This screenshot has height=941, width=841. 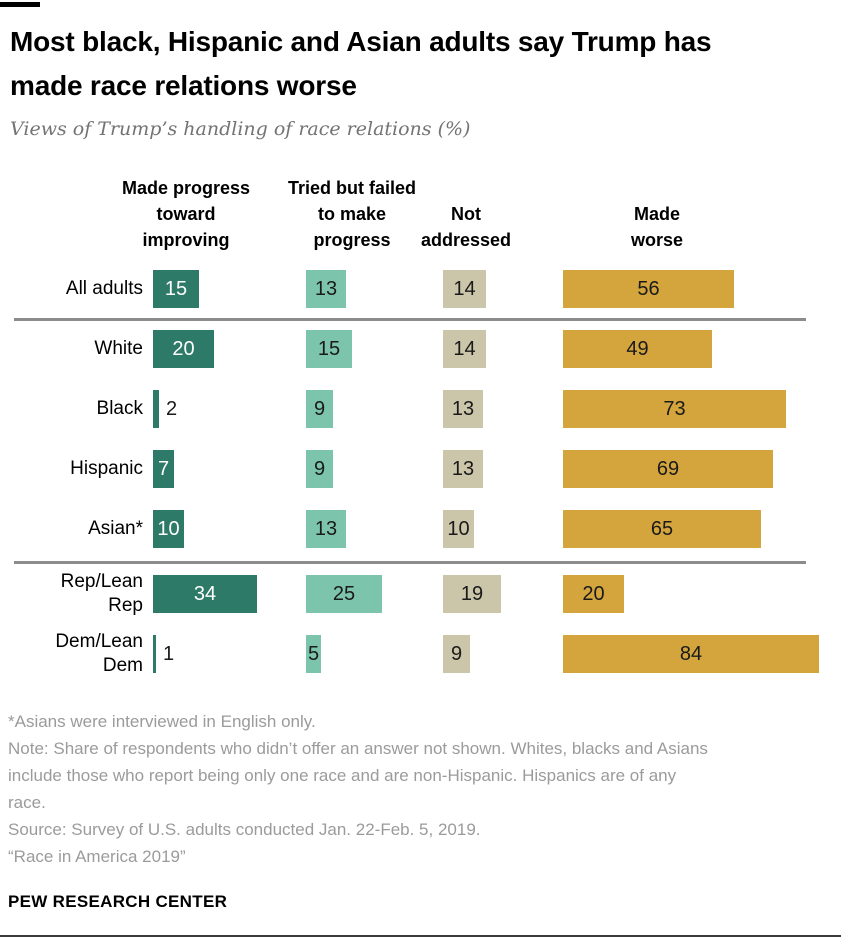 I want to click on bar-black-col2: 13, so click(x=463, y=409).